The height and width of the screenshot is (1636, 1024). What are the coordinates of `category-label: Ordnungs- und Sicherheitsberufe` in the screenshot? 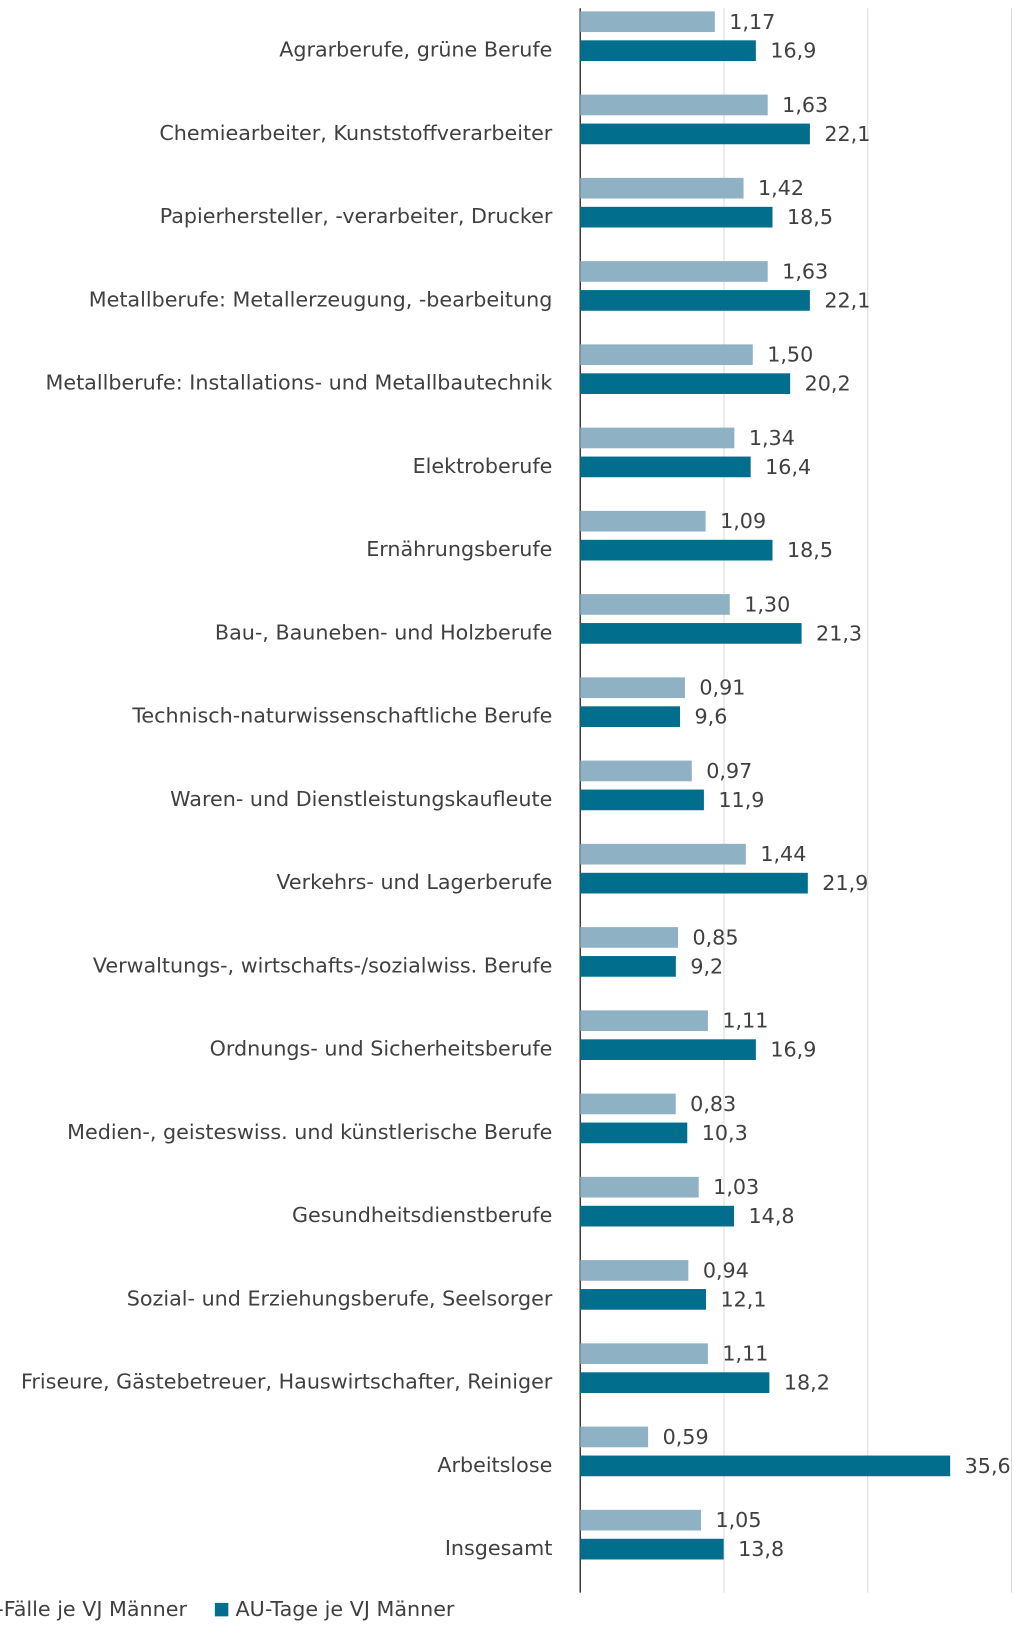 It's located at (381, 1049).